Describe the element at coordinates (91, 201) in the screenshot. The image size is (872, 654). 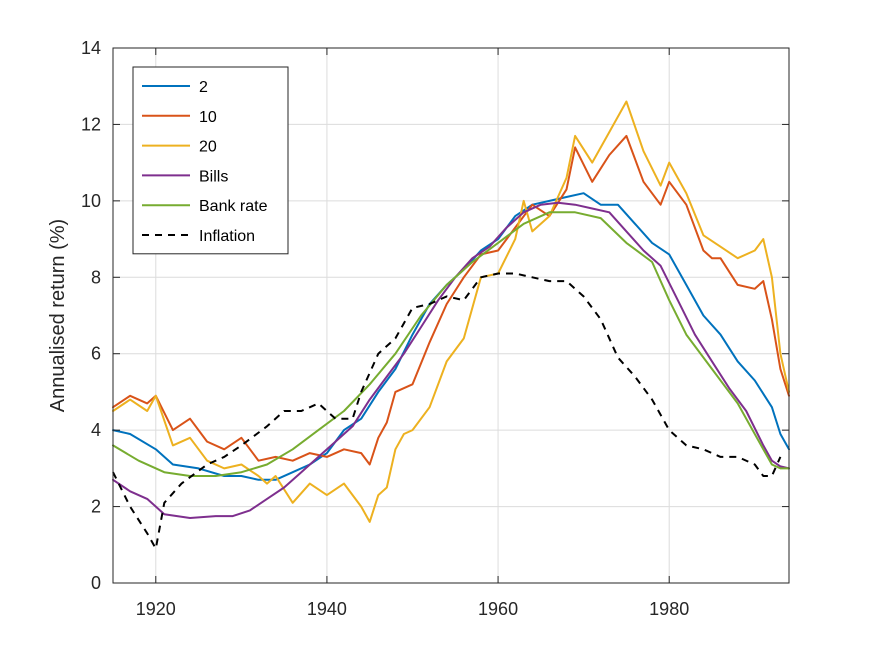
I see `y-tick-label: 10` at that location.